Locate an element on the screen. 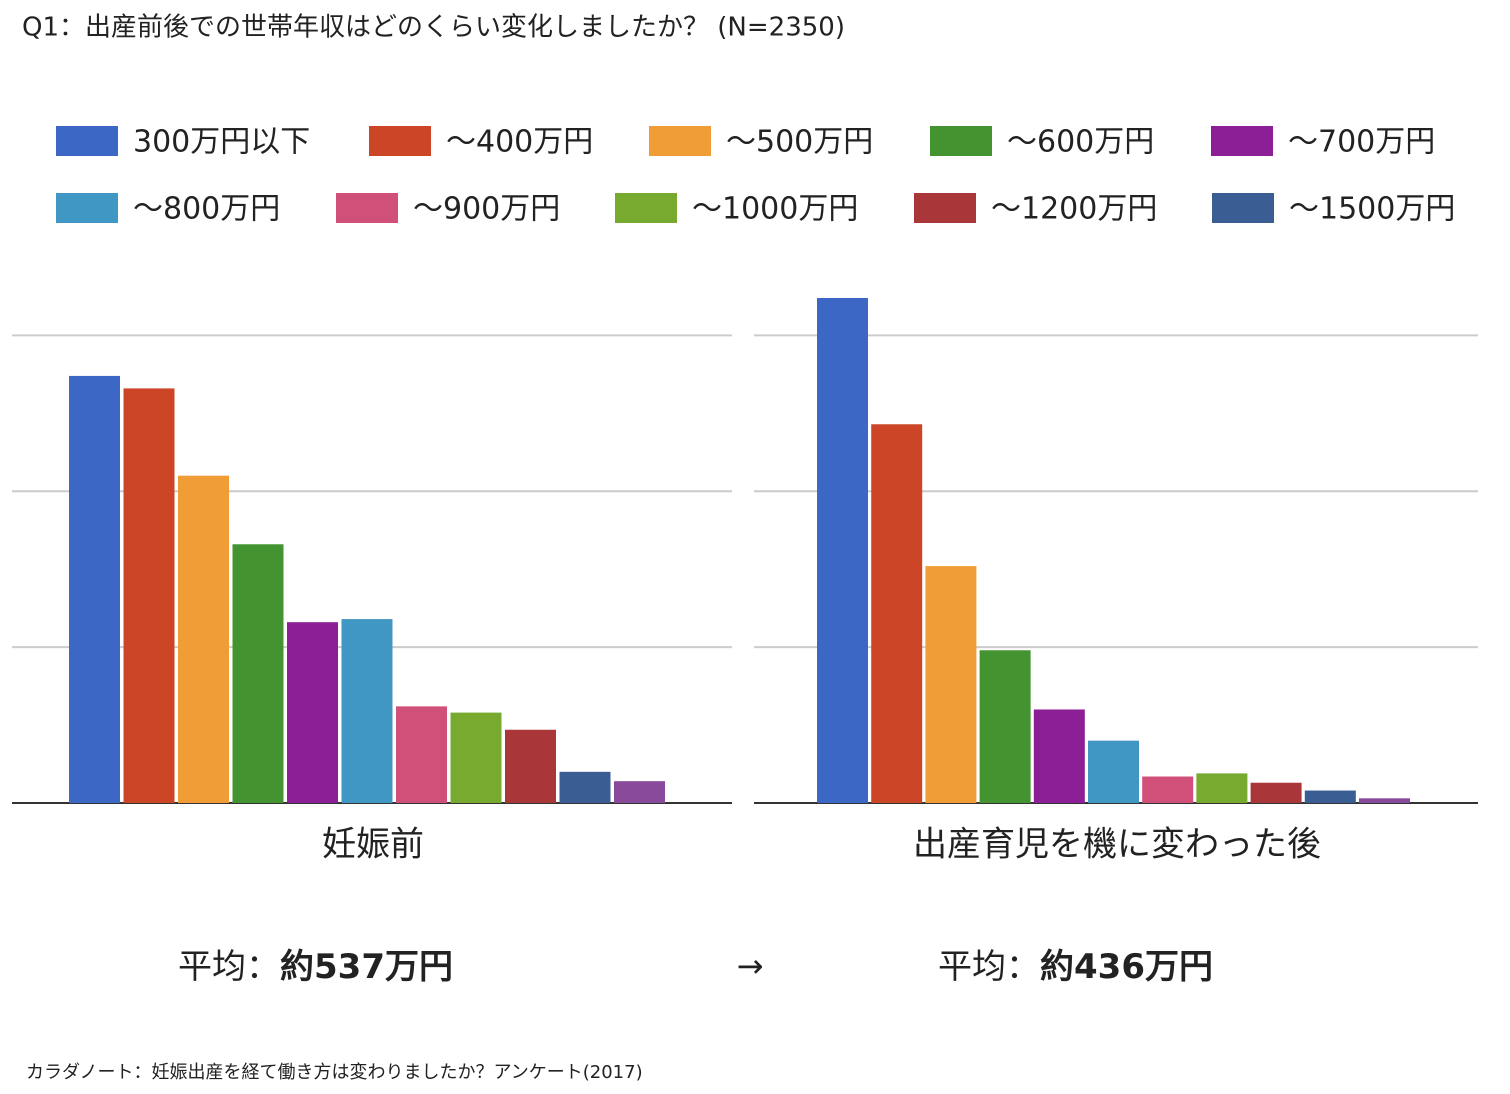 This screenshot has width=1510, height=1094. average: 平均：約436万円 is located at coordinates (1075, 967).